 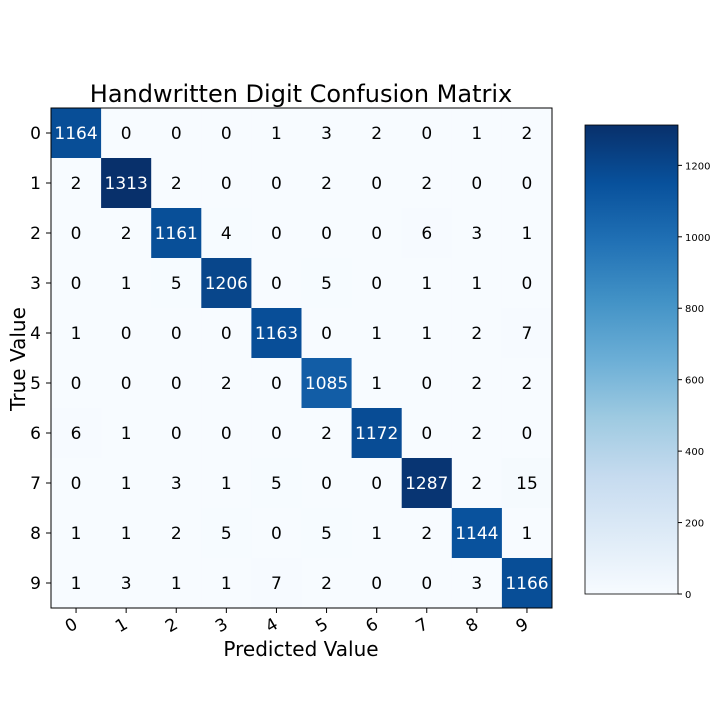 I want to click on cell-value-label: 1287, so click(x=426, y=484).